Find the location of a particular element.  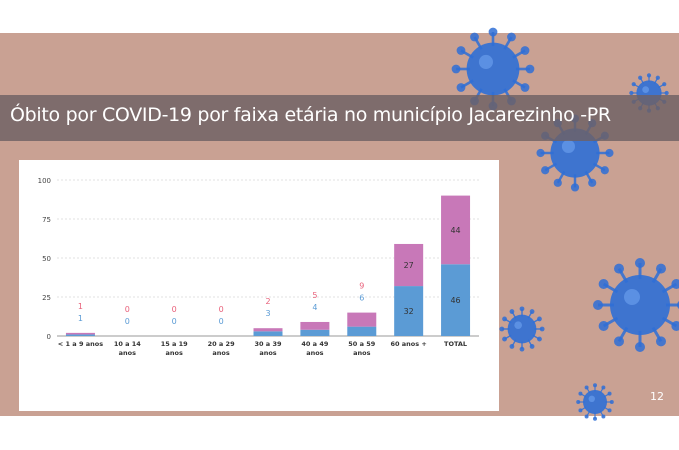

x-tick-label: 10 a 14 is located at coordinates (127, 344).